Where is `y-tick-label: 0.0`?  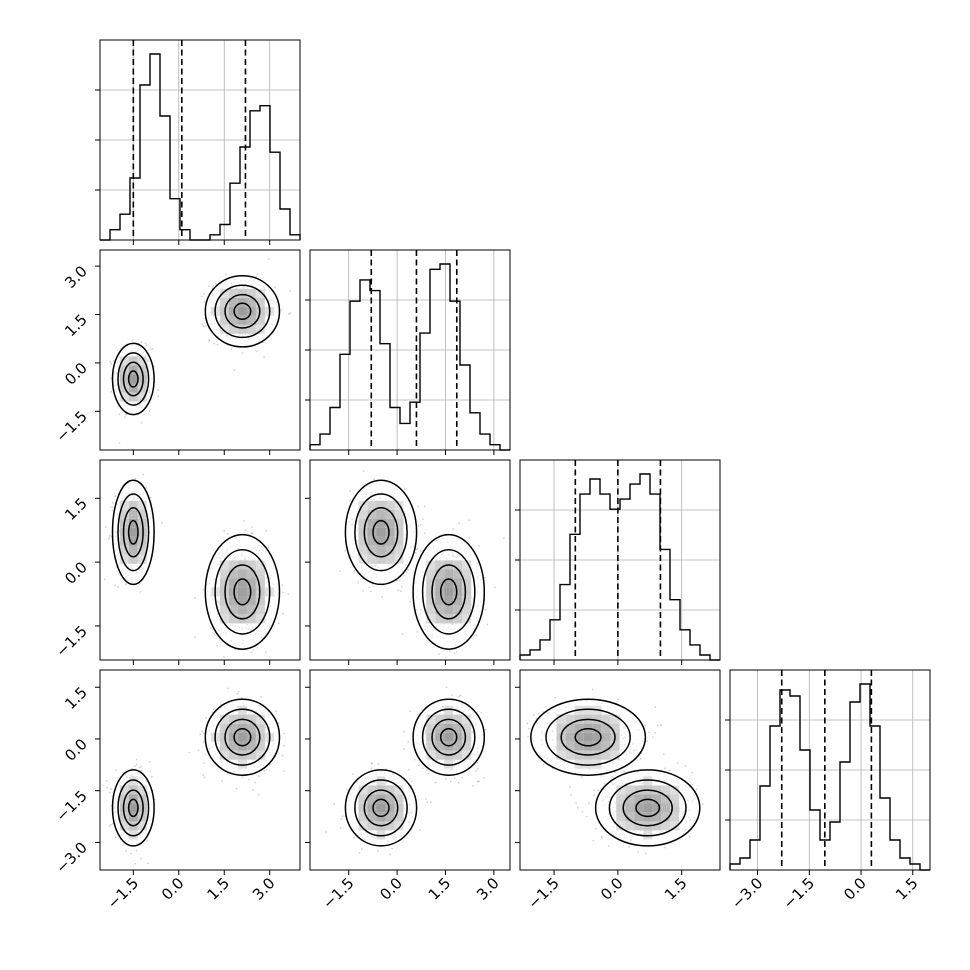
y-tick-label: 0.0 is located at coordinates (76, 374).